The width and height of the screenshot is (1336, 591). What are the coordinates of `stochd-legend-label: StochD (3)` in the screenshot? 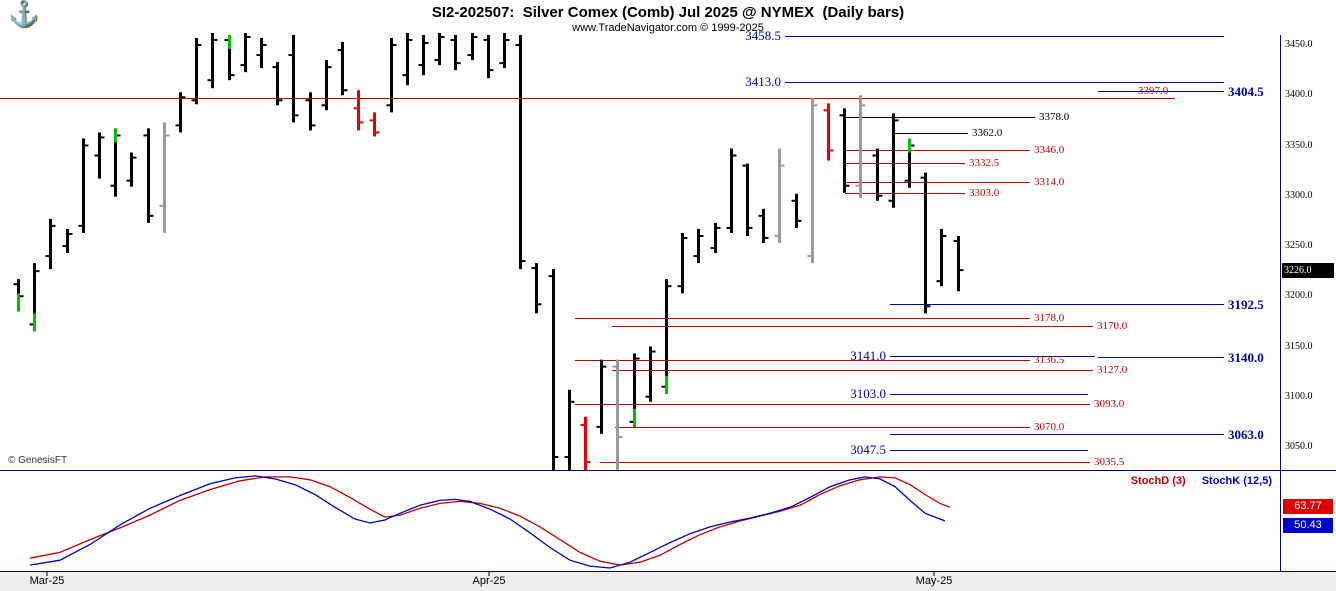 It's located at (1158, 481).